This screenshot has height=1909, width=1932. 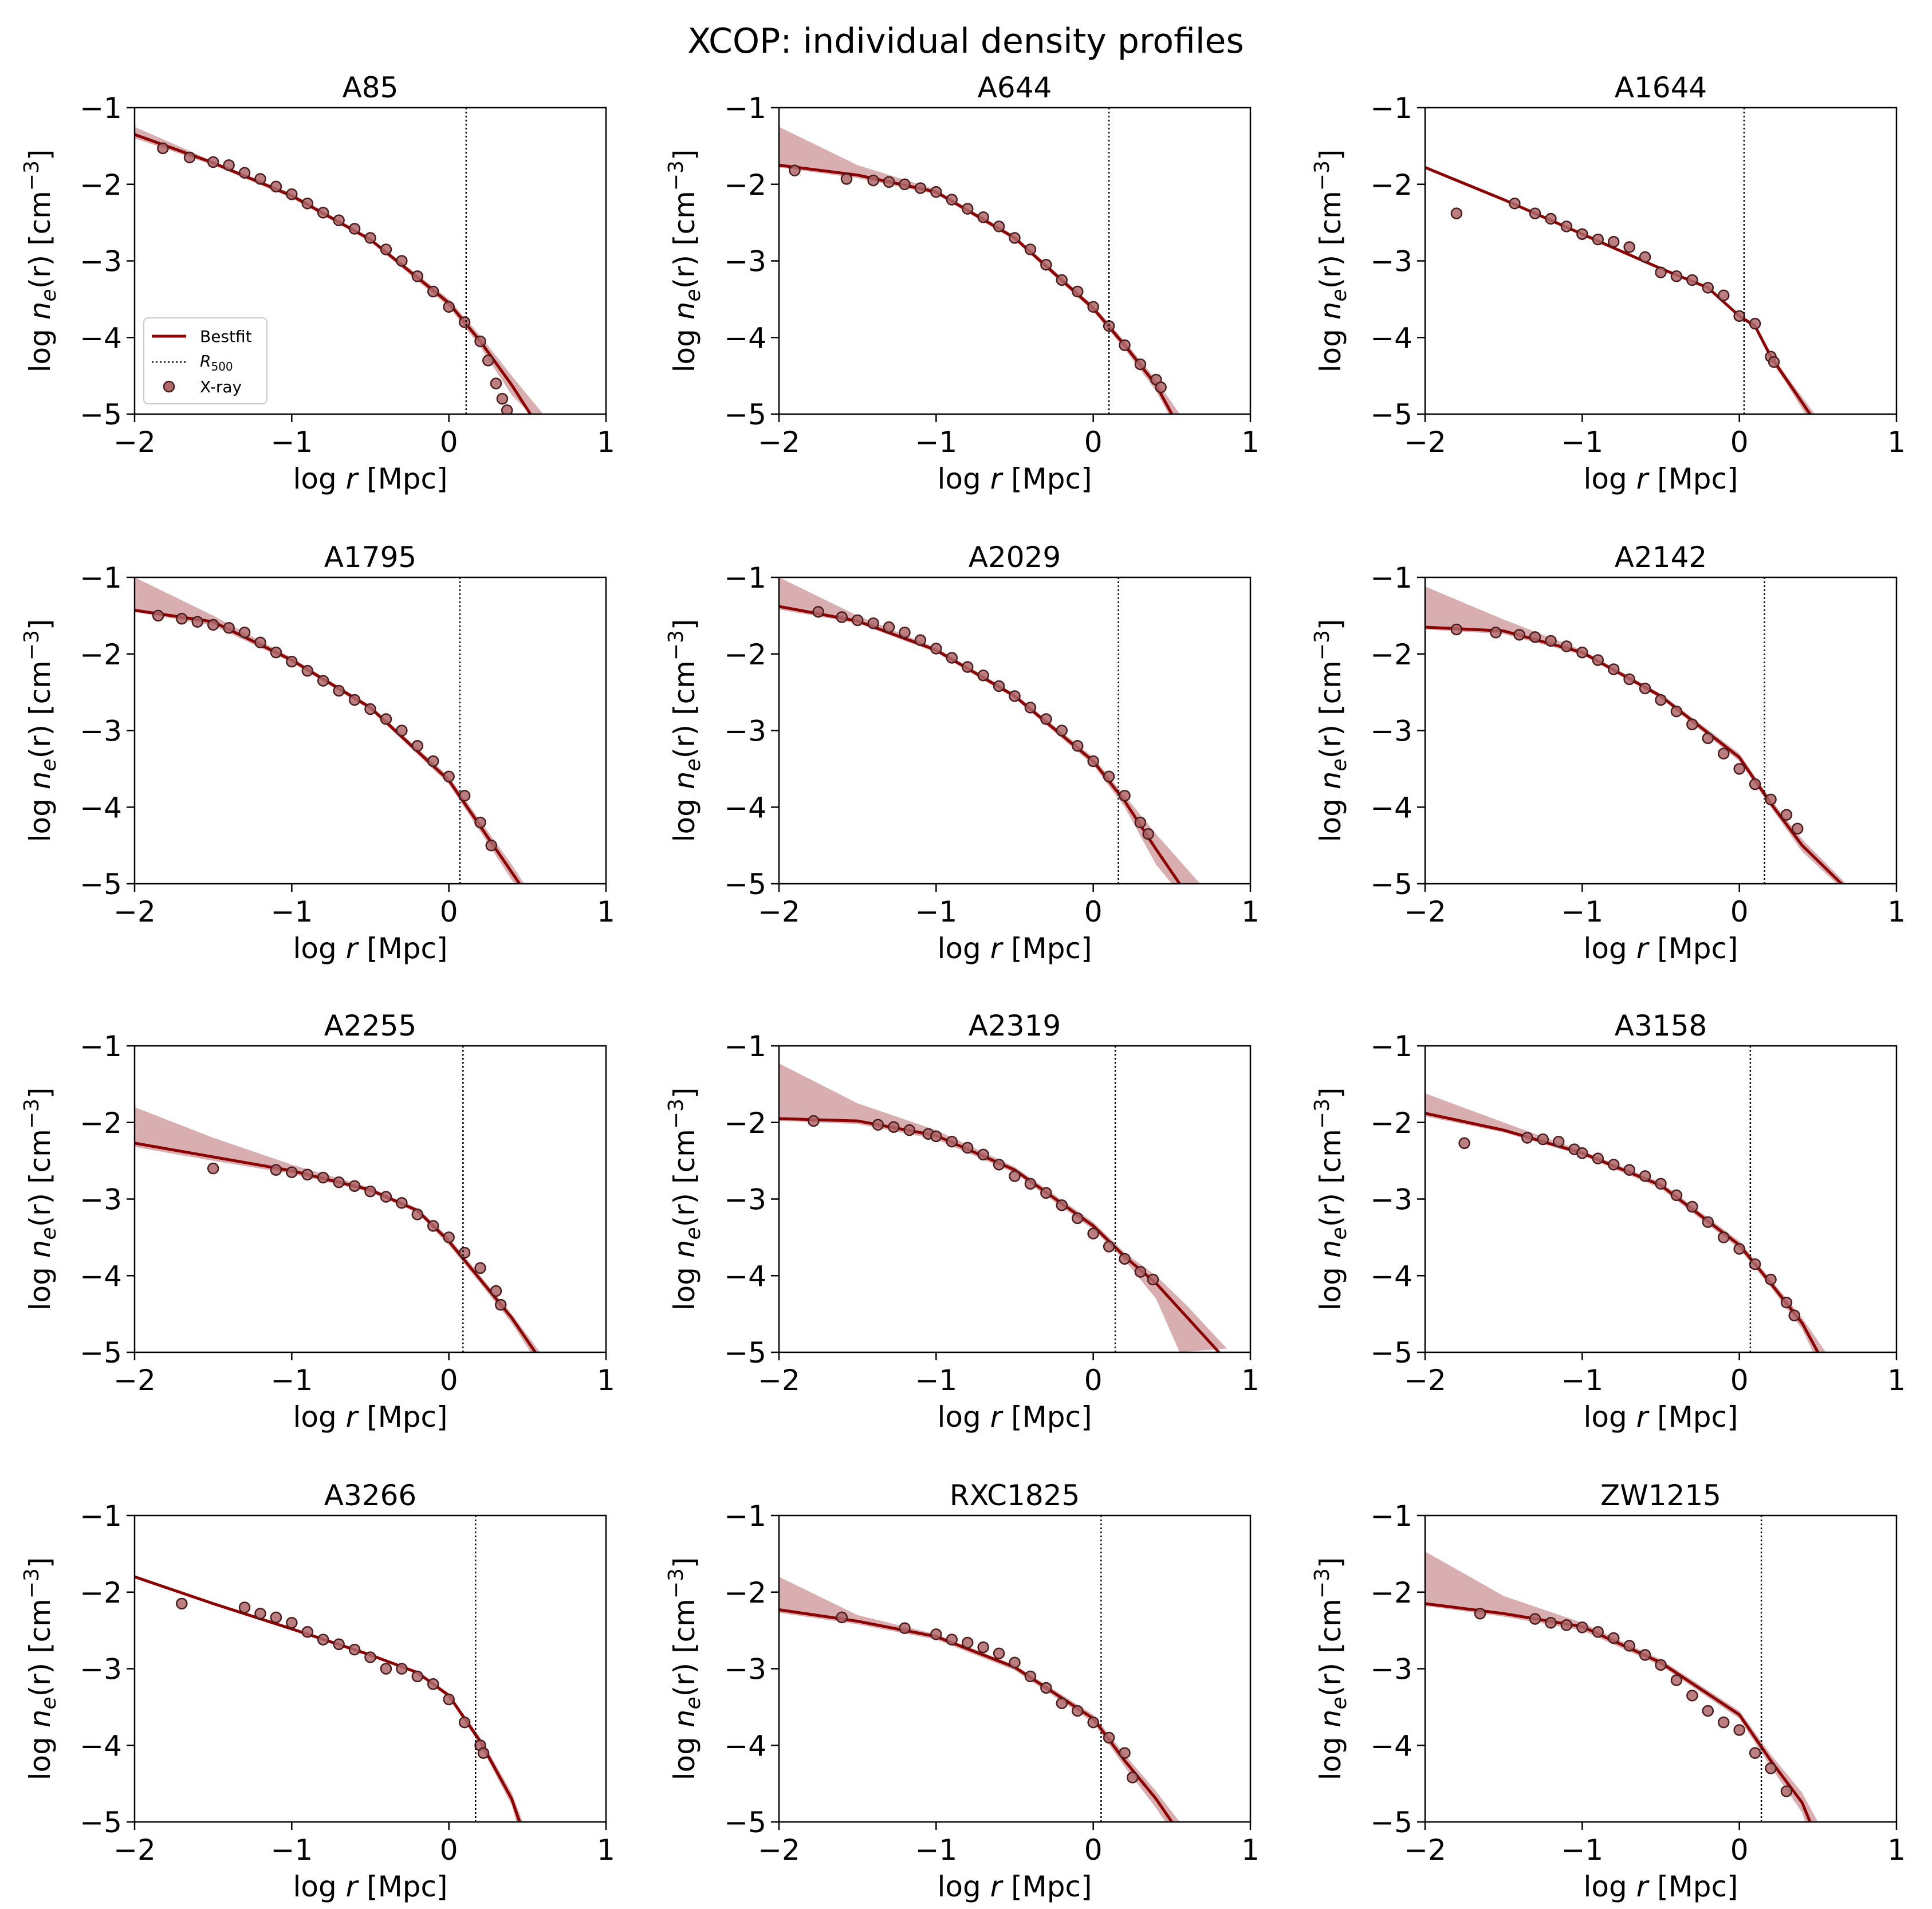 I want to click on panel-title: A3158, so click(x=1661, y=1025).